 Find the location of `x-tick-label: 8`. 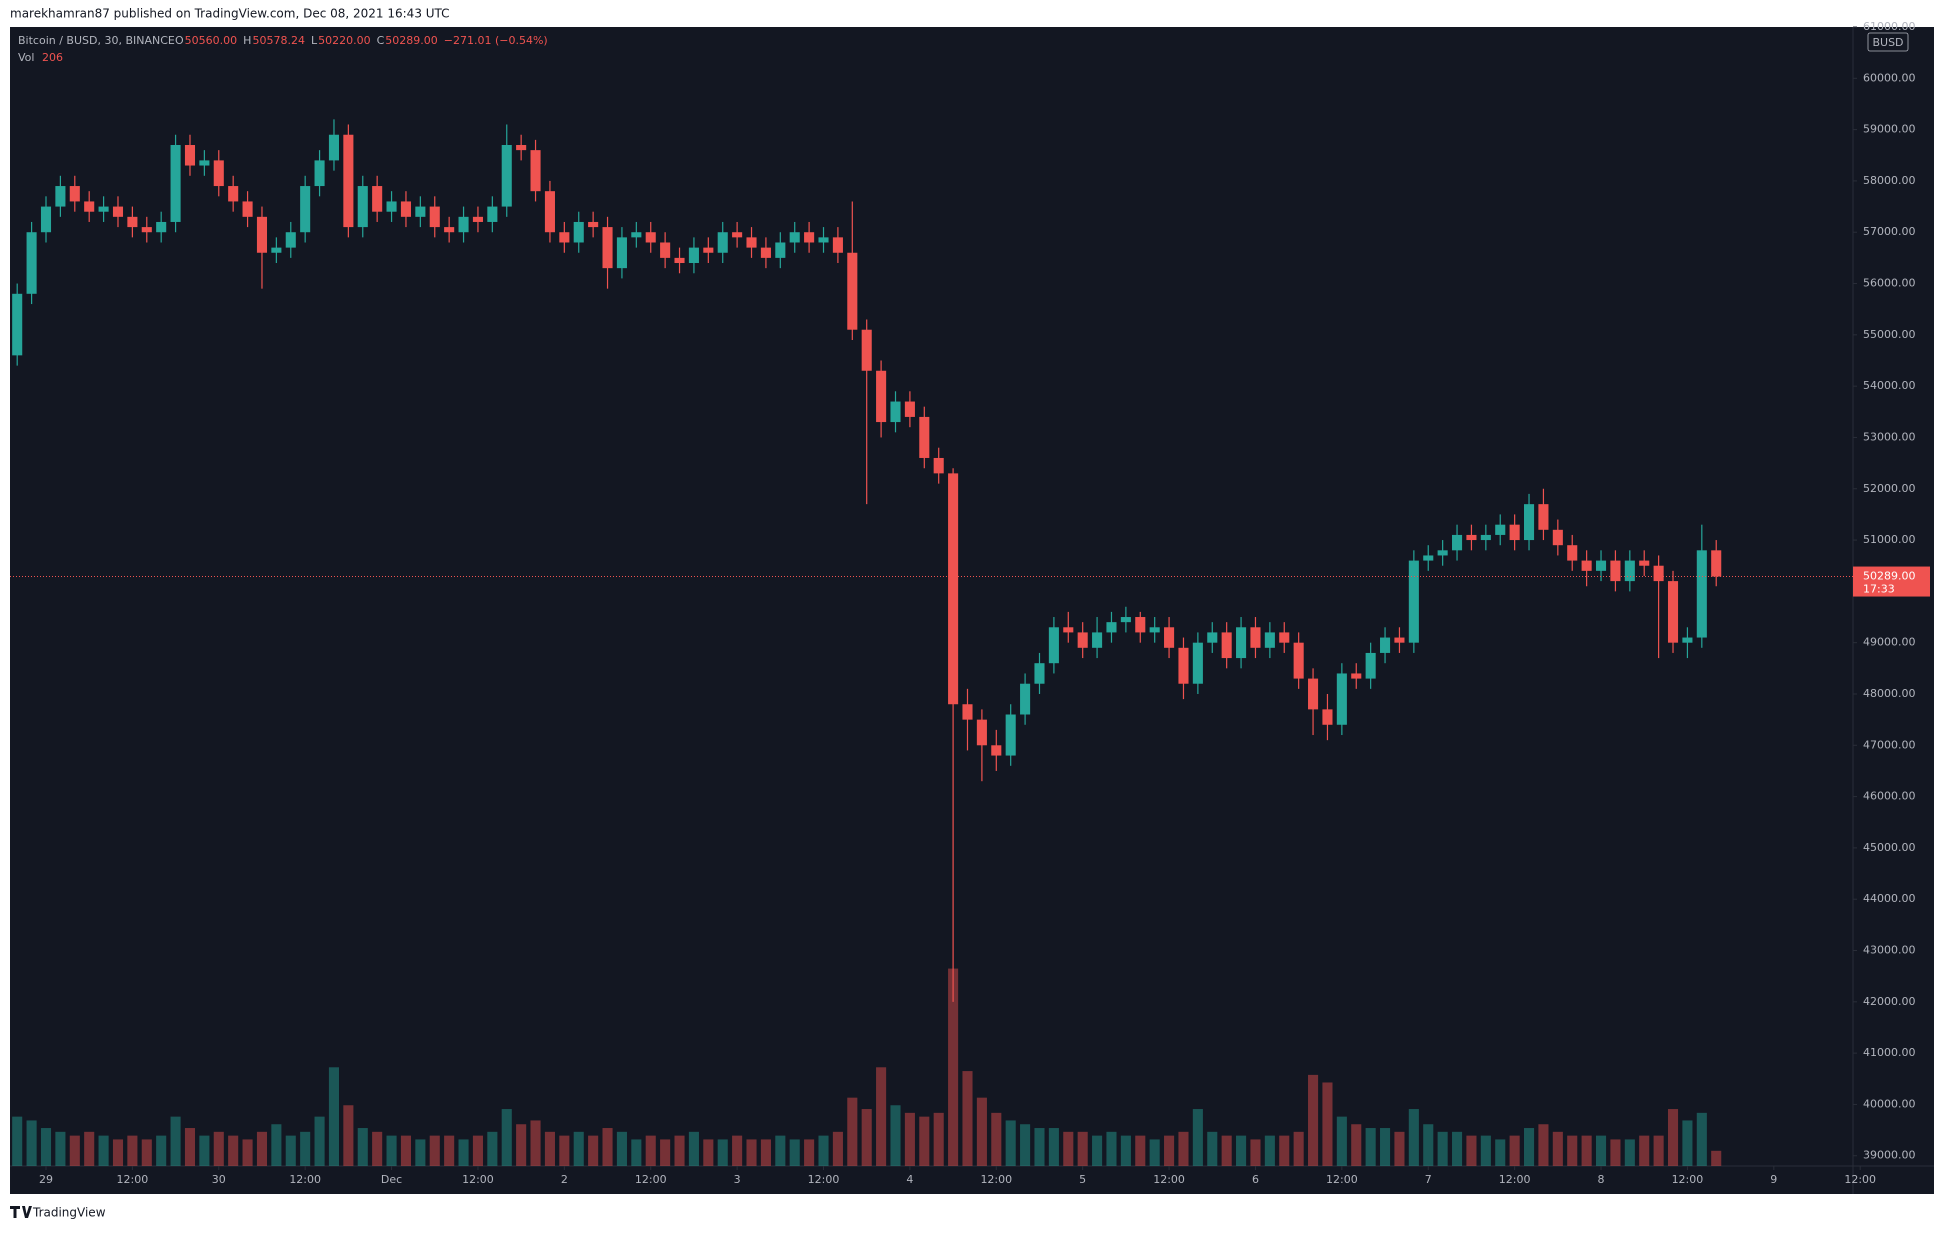

x-tick-label: 8 is located at coordinates (1601, 1179).